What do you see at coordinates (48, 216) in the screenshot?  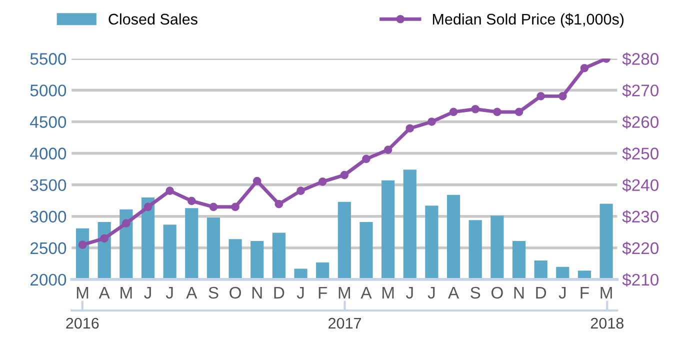 I see `y-tick-label: 3000` at bounding box center [48, 216].